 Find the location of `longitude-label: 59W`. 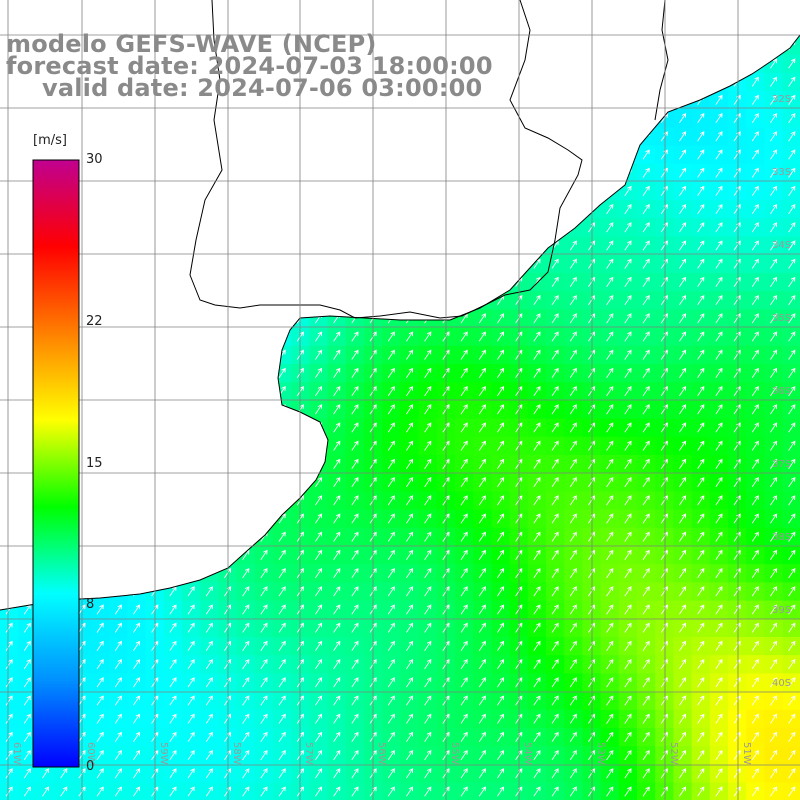

longitude-label: 59W is located at coordinates (163, 753).